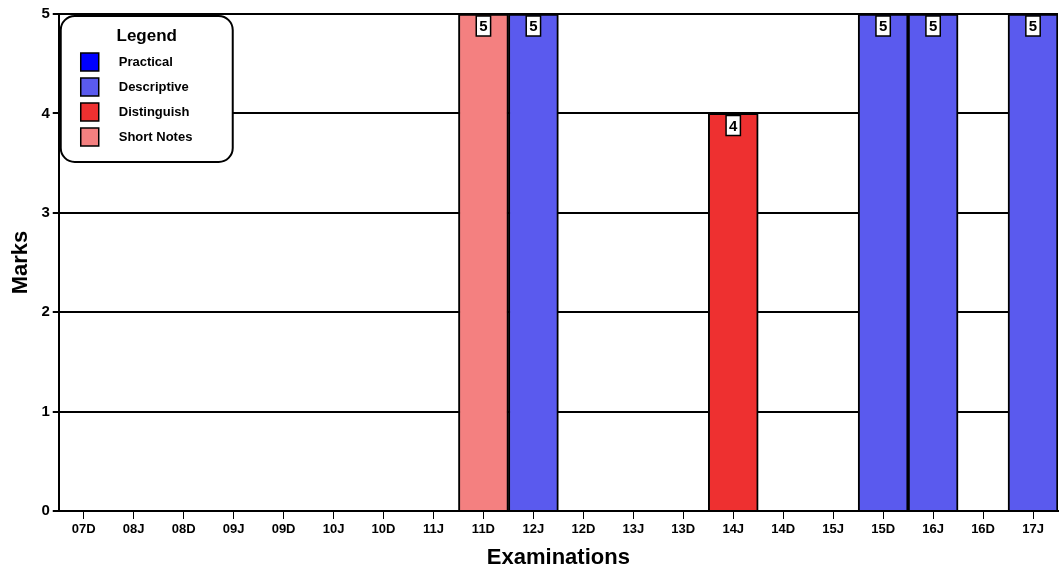  Describe the element at coordinates (133, 529) in the screenshot. I see `x-tick-label: 08J` at that location.